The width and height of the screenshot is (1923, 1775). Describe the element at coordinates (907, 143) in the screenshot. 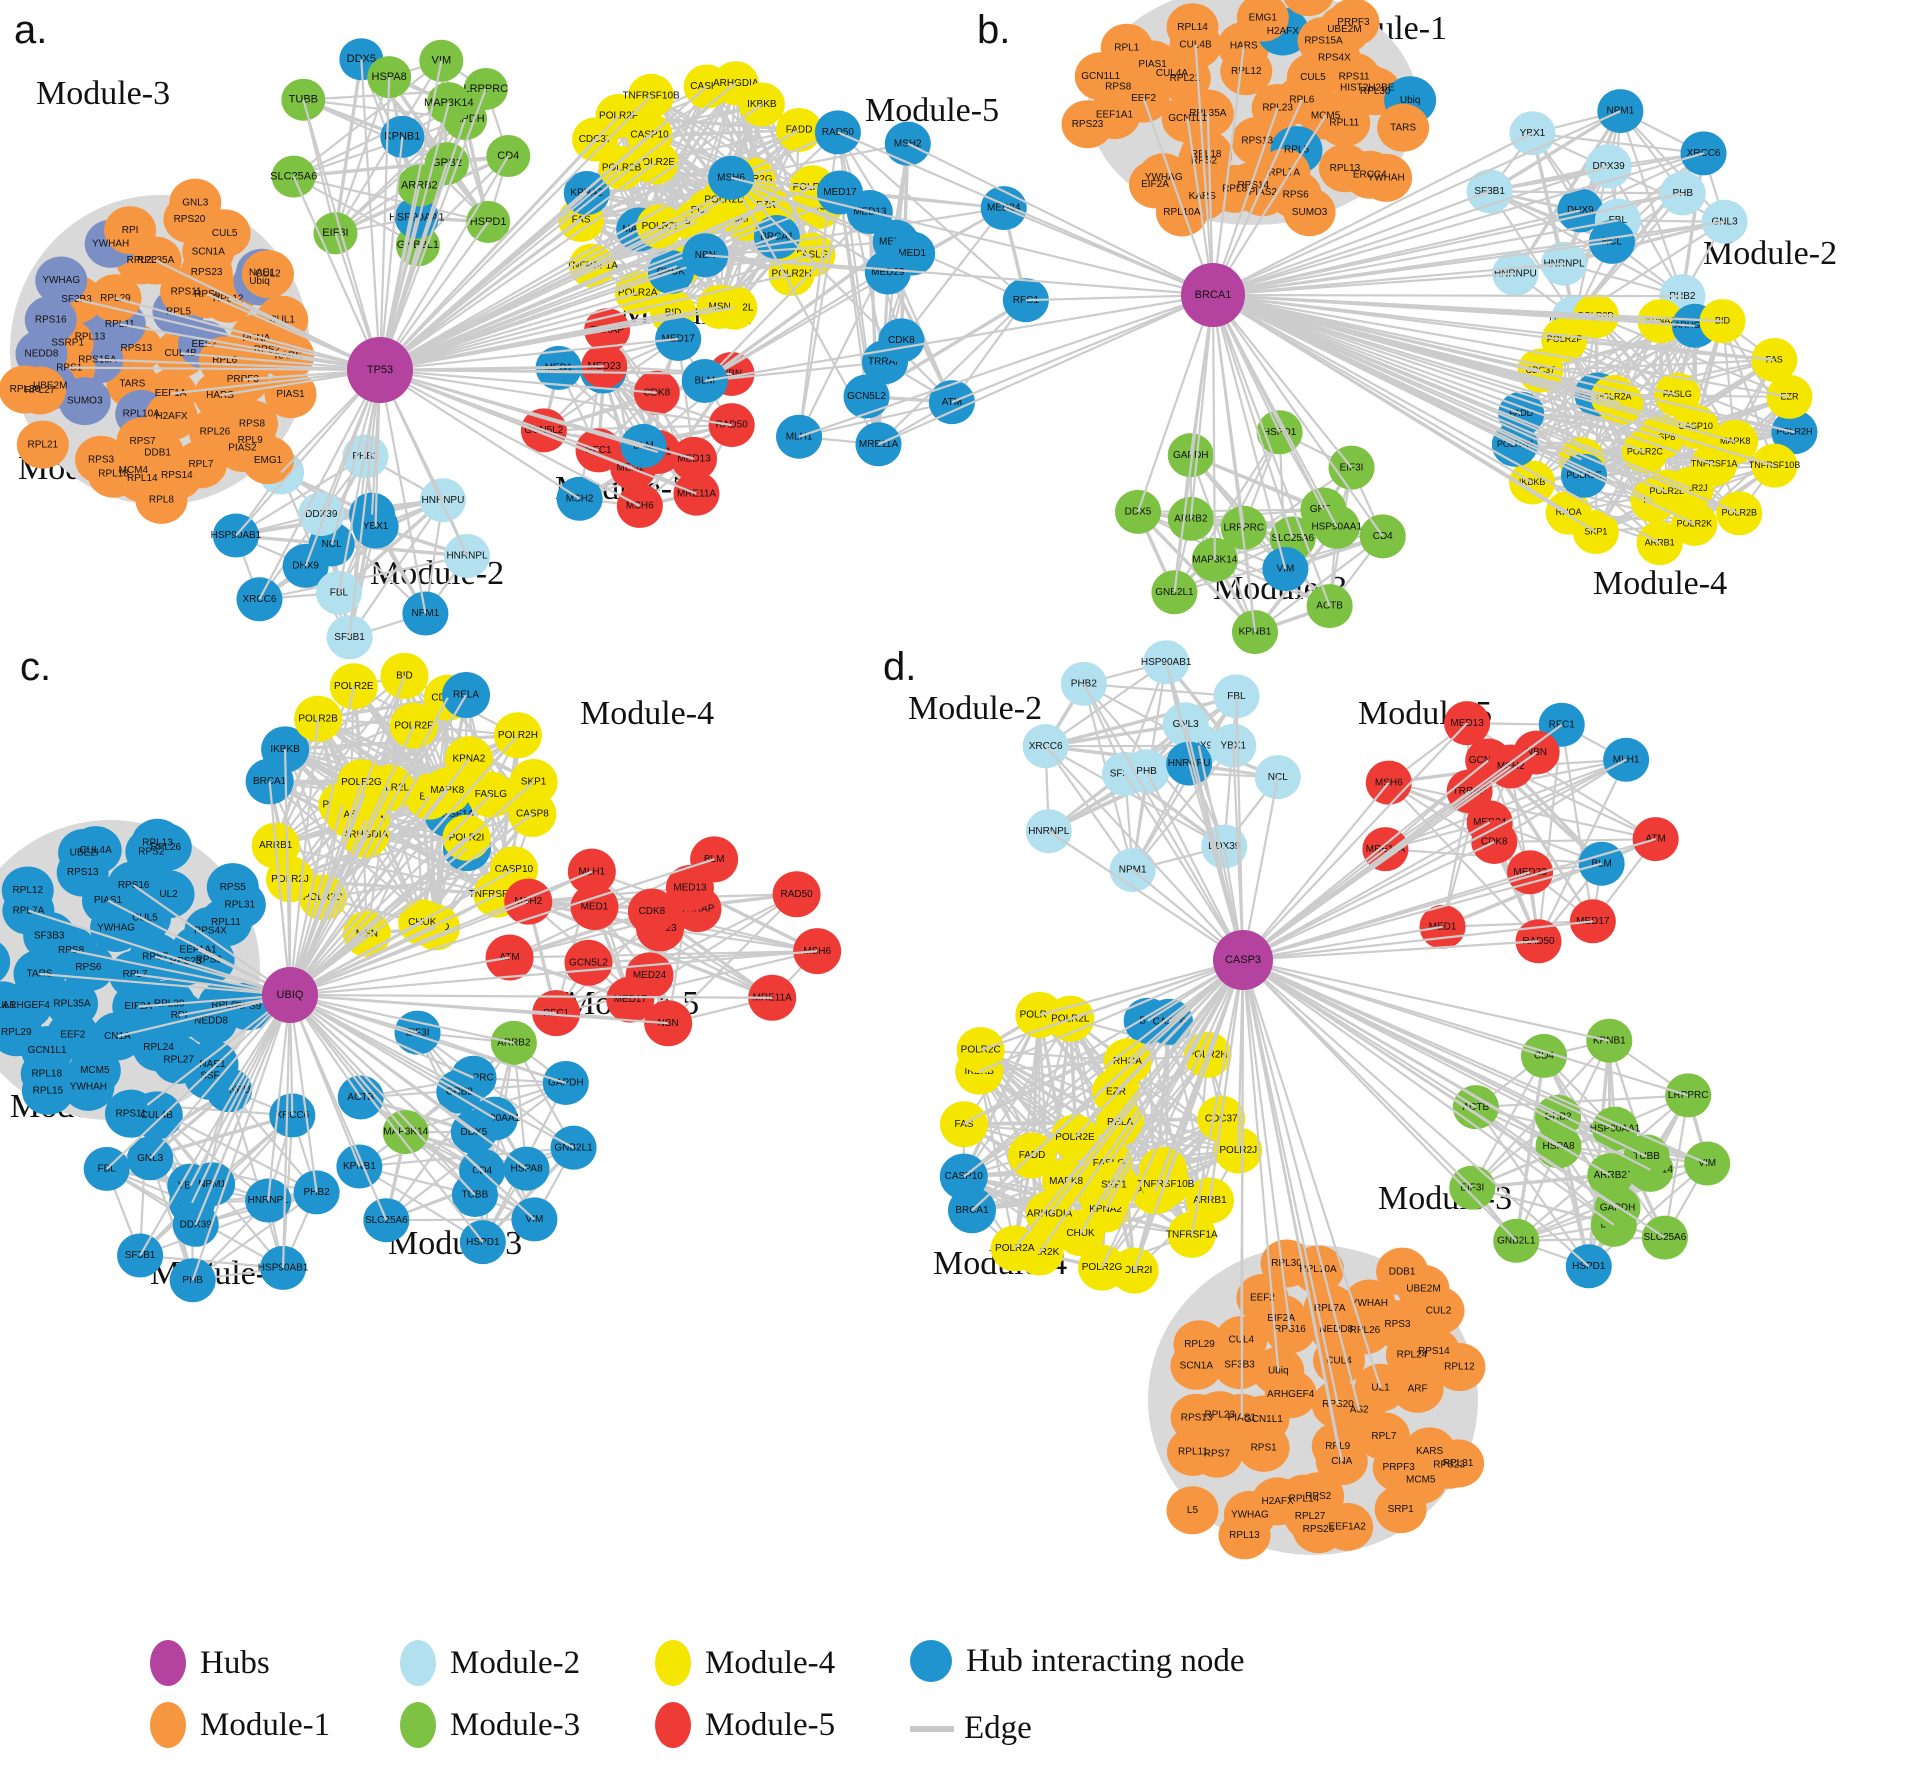

I see `network-node: MSH2` at that location.